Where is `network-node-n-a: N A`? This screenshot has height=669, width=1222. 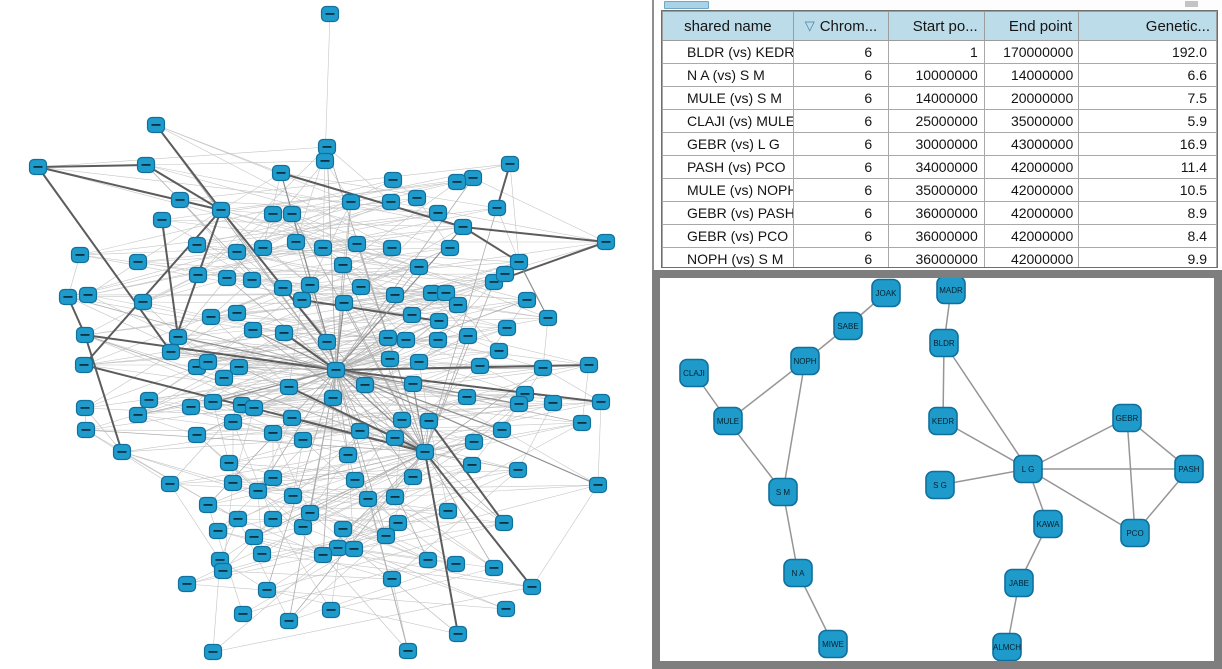 network-node-n-a: N A is located at coordinates (798, 573).